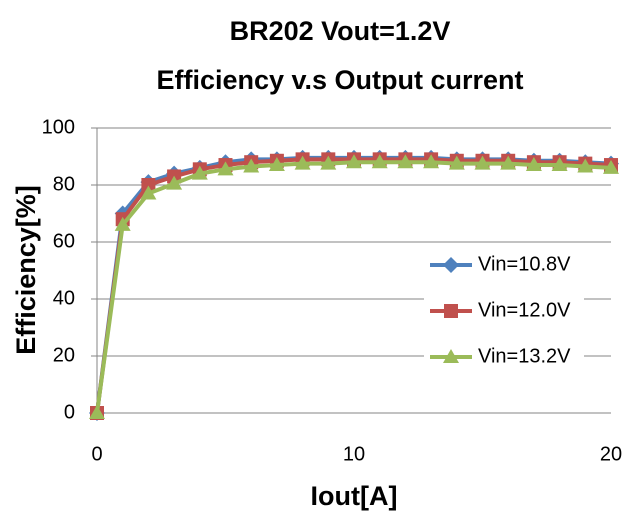  I want to click on y-tick-label: 100, so click(58, 127).